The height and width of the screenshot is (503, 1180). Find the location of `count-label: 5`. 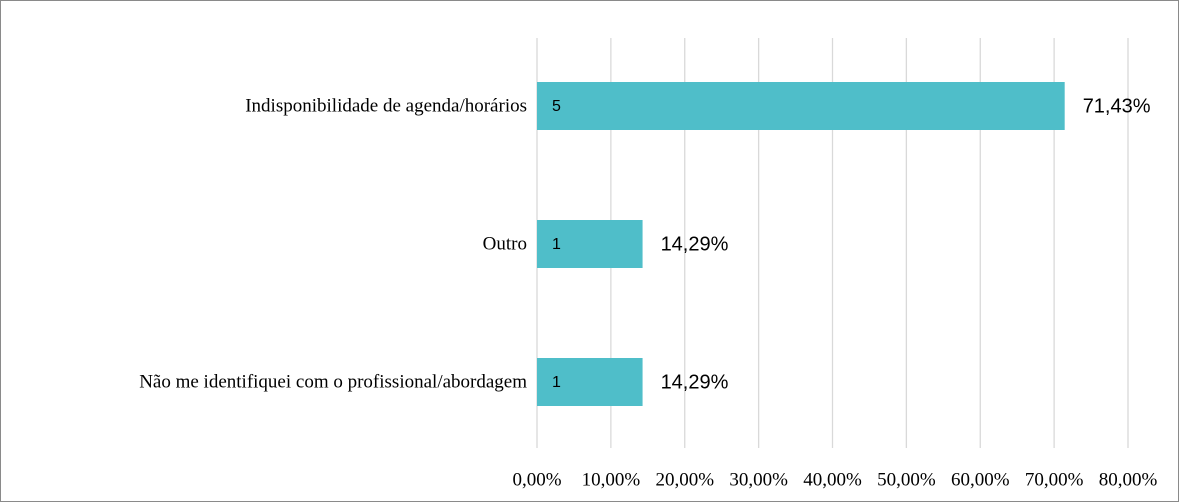

count-label: 5 is located at coordinates (556, 106).